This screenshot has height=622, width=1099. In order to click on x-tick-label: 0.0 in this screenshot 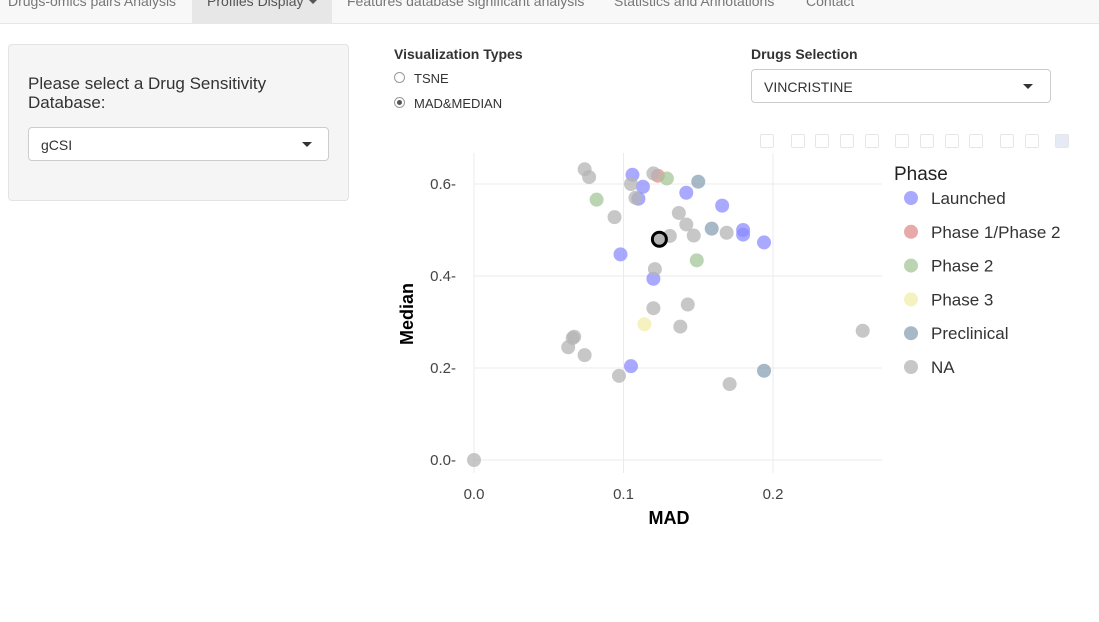, I will do `click(474, 494)`.